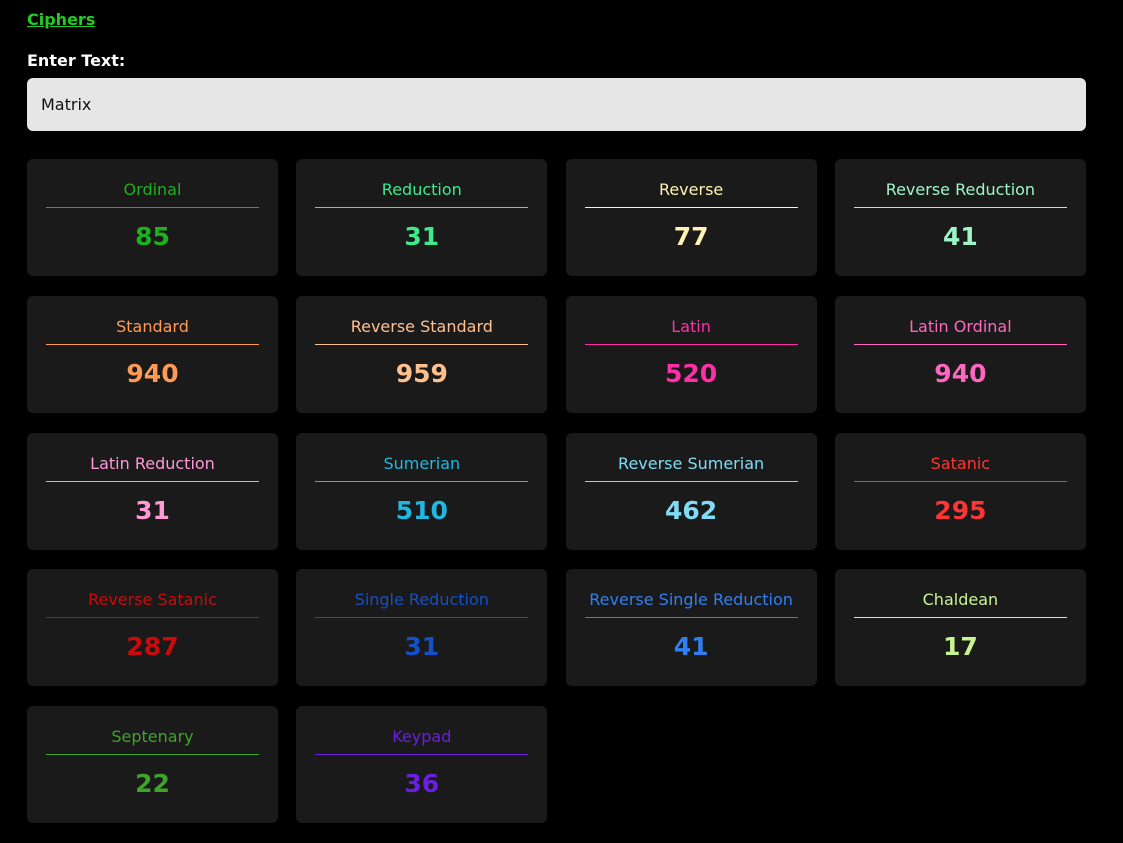 The image size is (1123, 843). Describe the element at coordinates (691, 628) in the screenshot. I see `cipher-card-reverse-single-reduction: Reverse Single Reduction 41` at that location.